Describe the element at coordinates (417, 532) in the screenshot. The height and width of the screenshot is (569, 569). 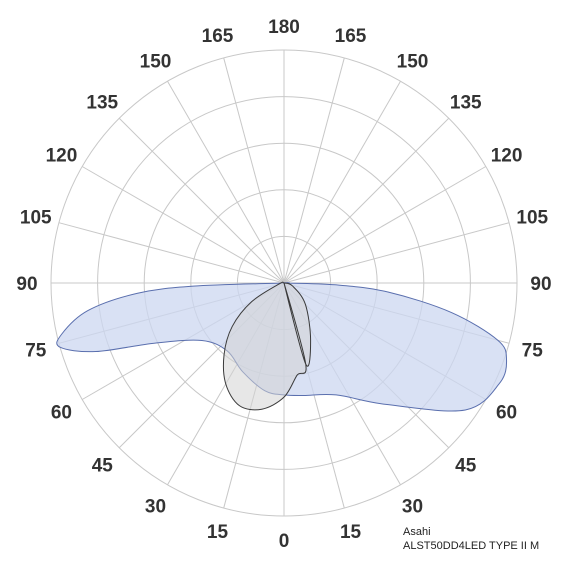
I see `manufacturer-label: Asahi` at that location.